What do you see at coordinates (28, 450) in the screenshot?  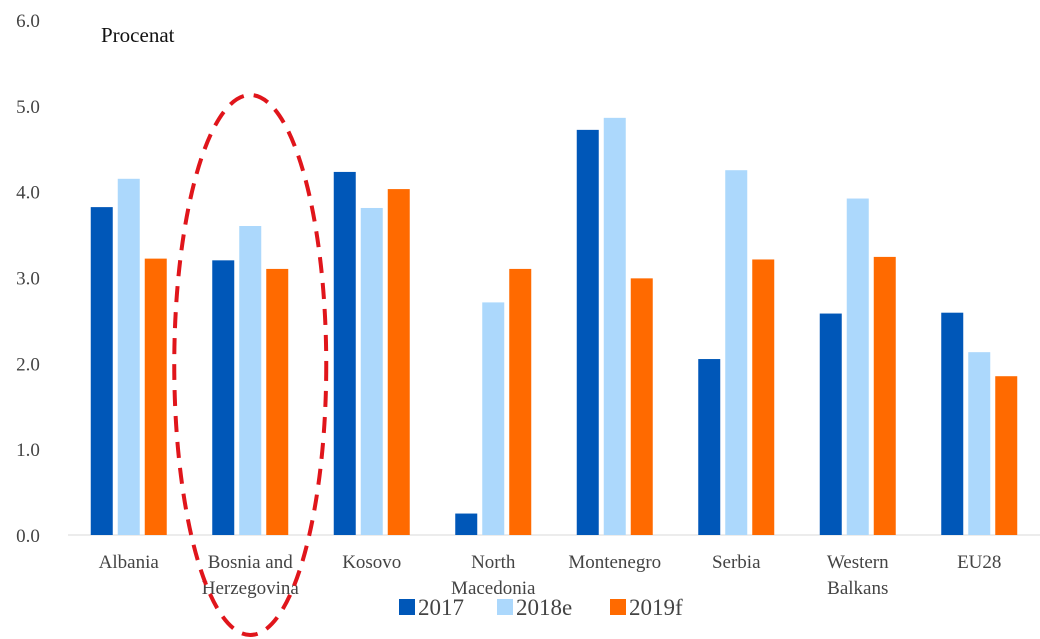 I see `y-tick-label: 1.0` at bounding box center [28, 450].